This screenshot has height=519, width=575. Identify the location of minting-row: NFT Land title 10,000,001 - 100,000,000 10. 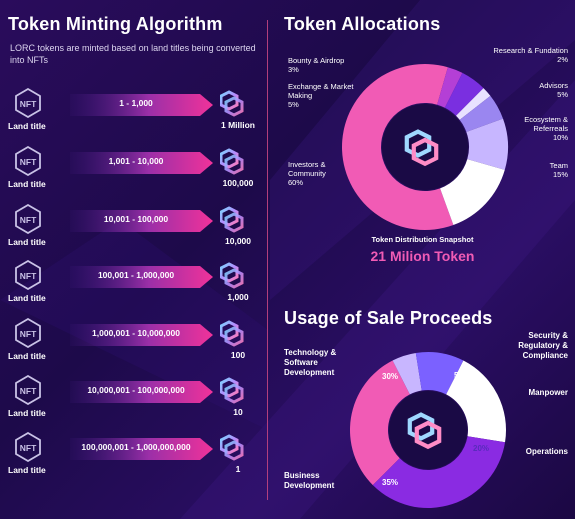
(134, 400).